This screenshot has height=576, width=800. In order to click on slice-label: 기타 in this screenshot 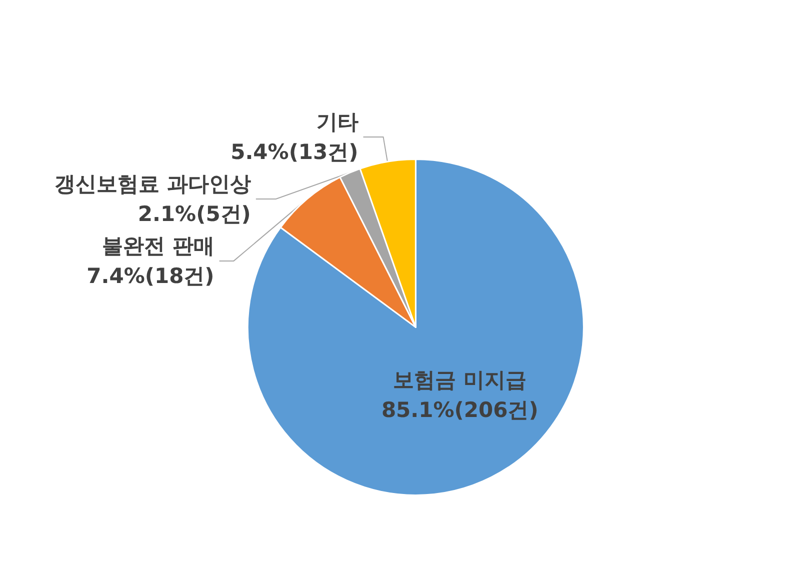, I will do `click(337, 122)`.